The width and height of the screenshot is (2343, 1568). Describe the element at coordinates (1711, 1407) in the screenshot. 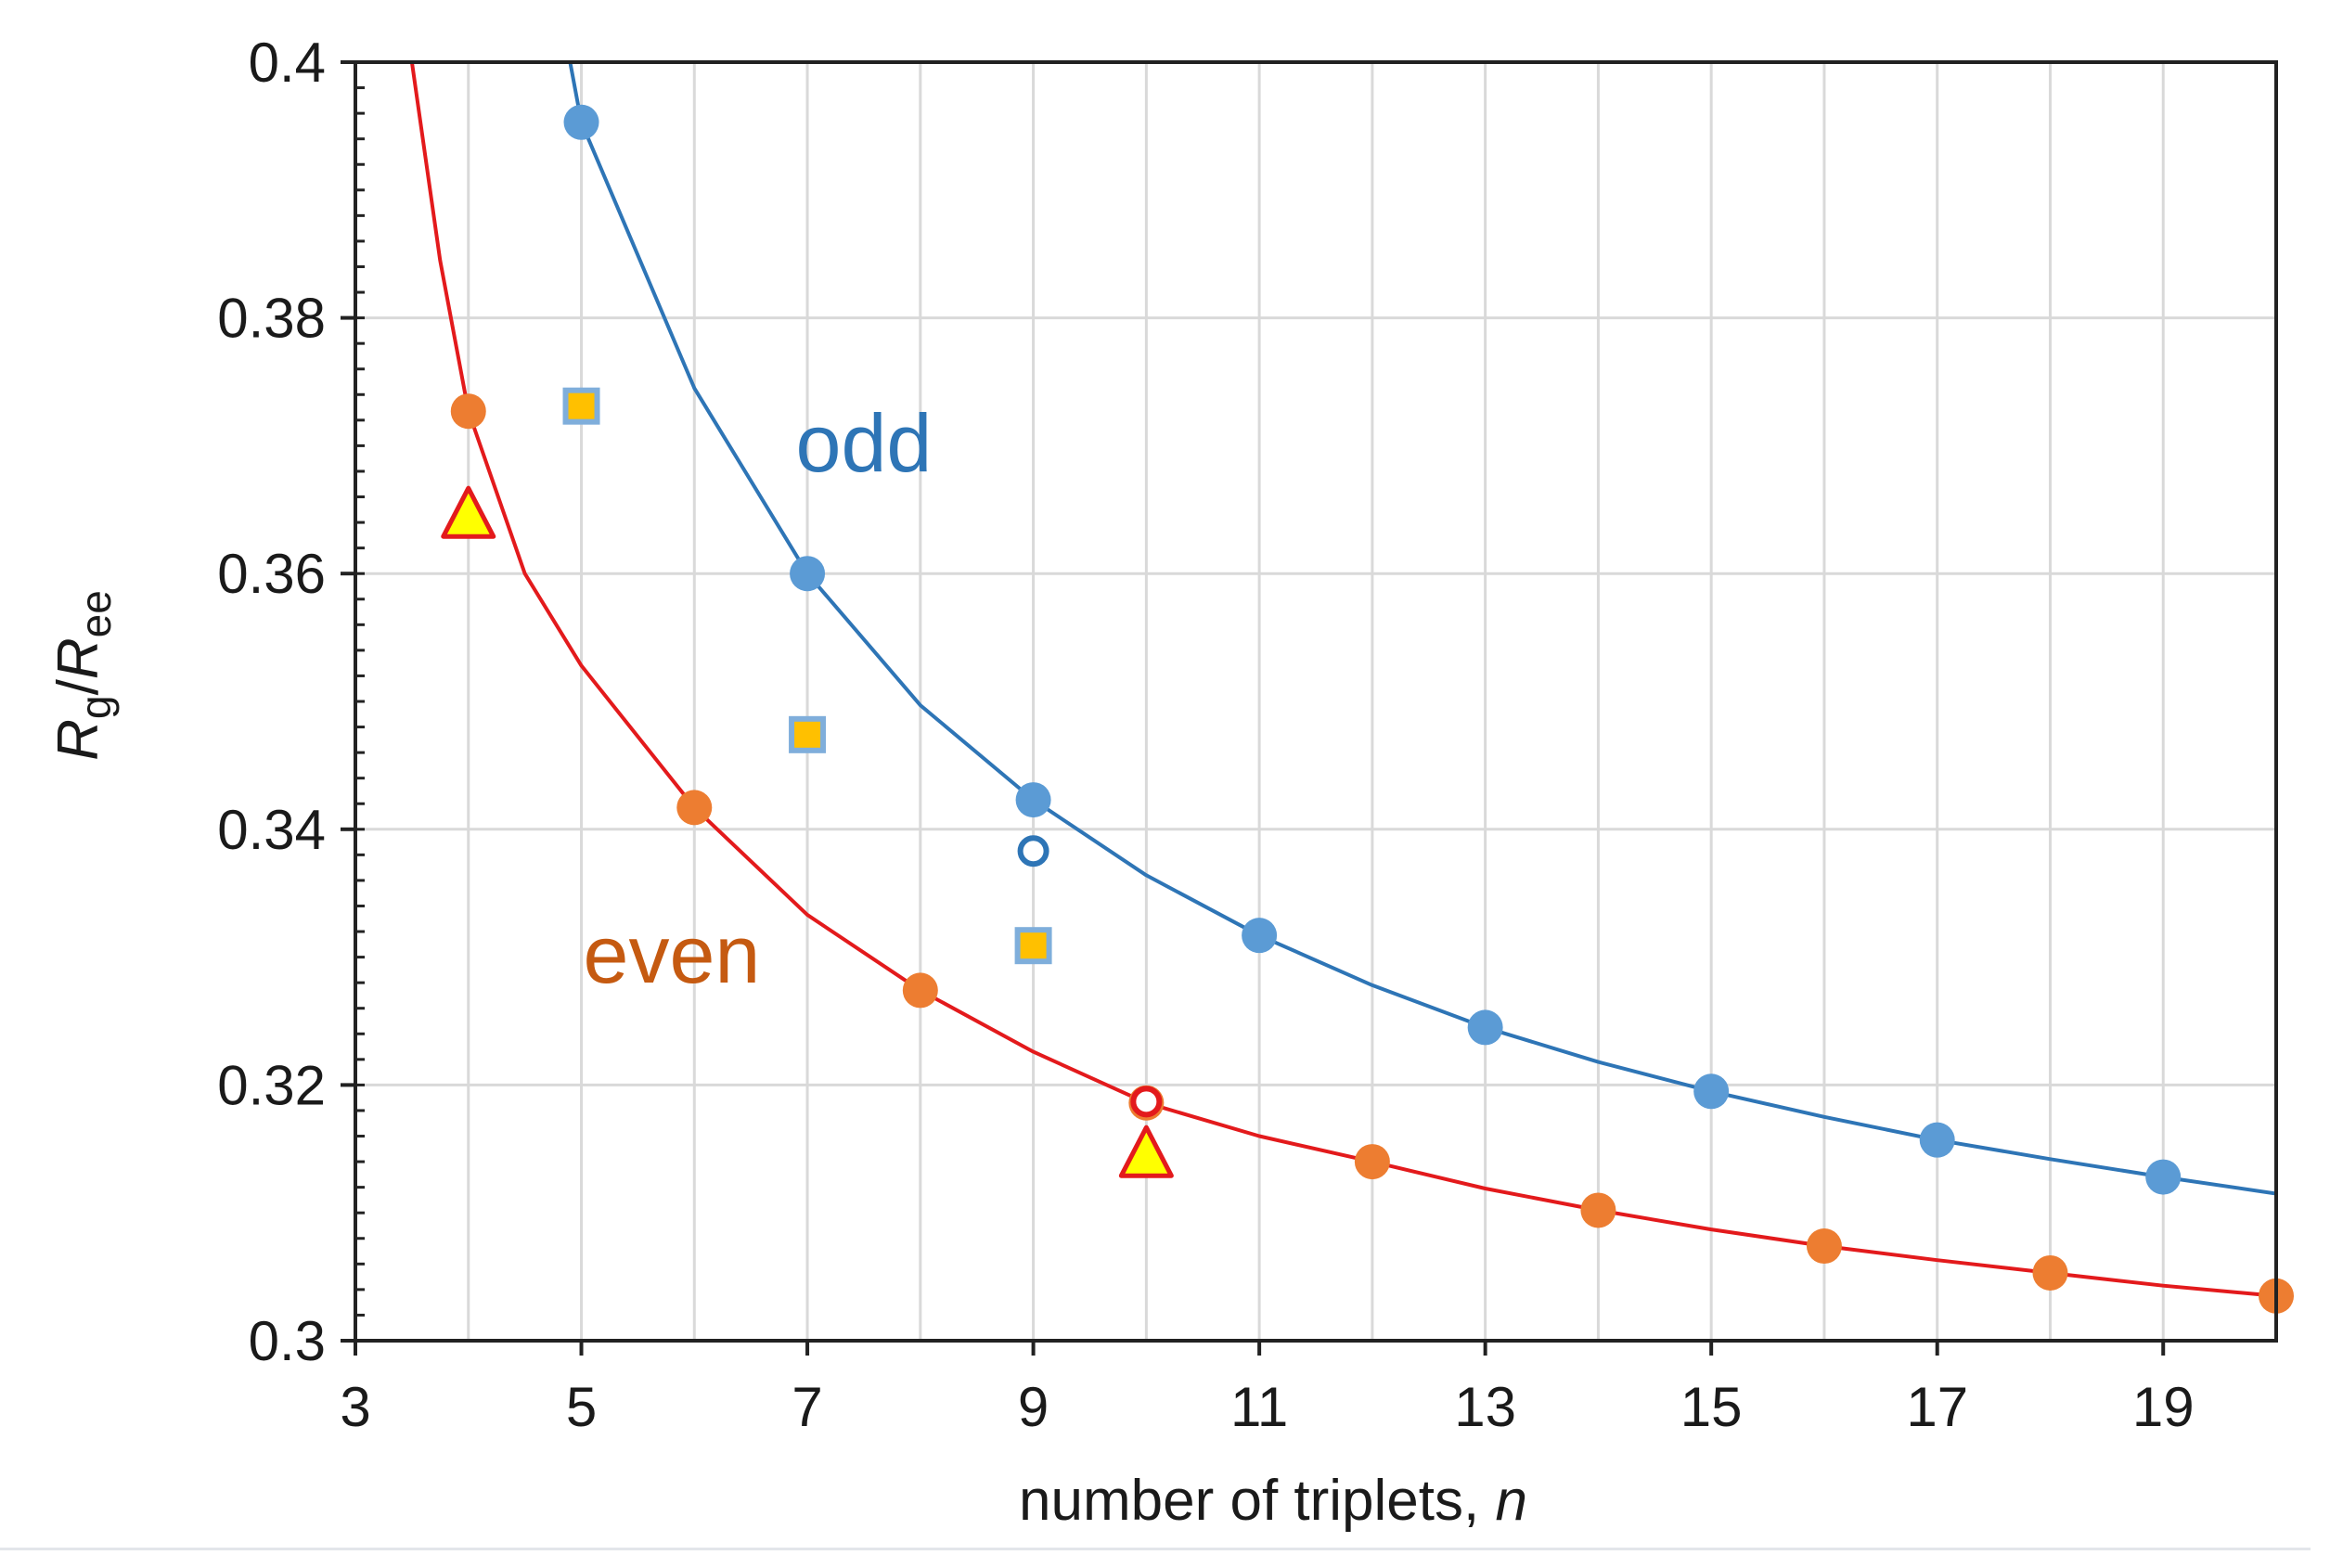

I see `x-tick-label: 15` at that location.